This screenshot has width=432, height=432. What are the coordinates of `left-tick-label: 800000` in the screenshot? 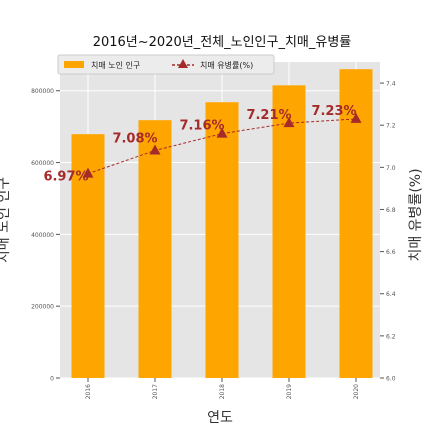 It's located at (42, 91).